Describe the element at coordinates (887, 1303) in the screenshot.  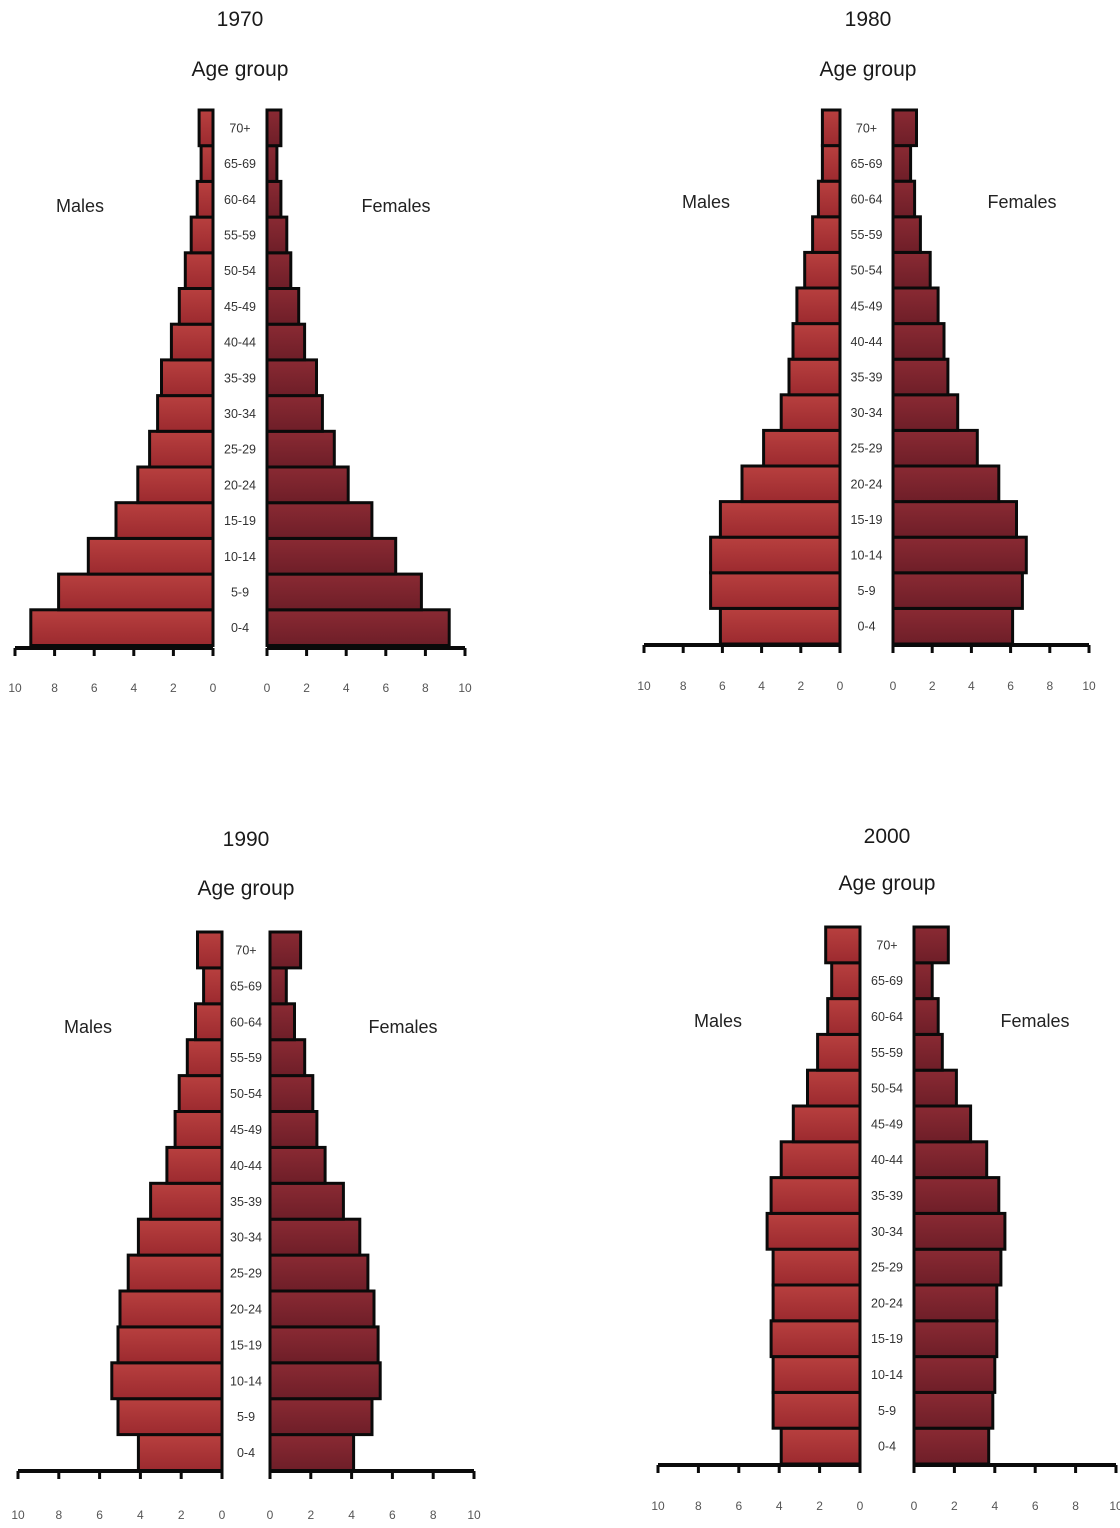
I see `age-label: 20-24` at that location.